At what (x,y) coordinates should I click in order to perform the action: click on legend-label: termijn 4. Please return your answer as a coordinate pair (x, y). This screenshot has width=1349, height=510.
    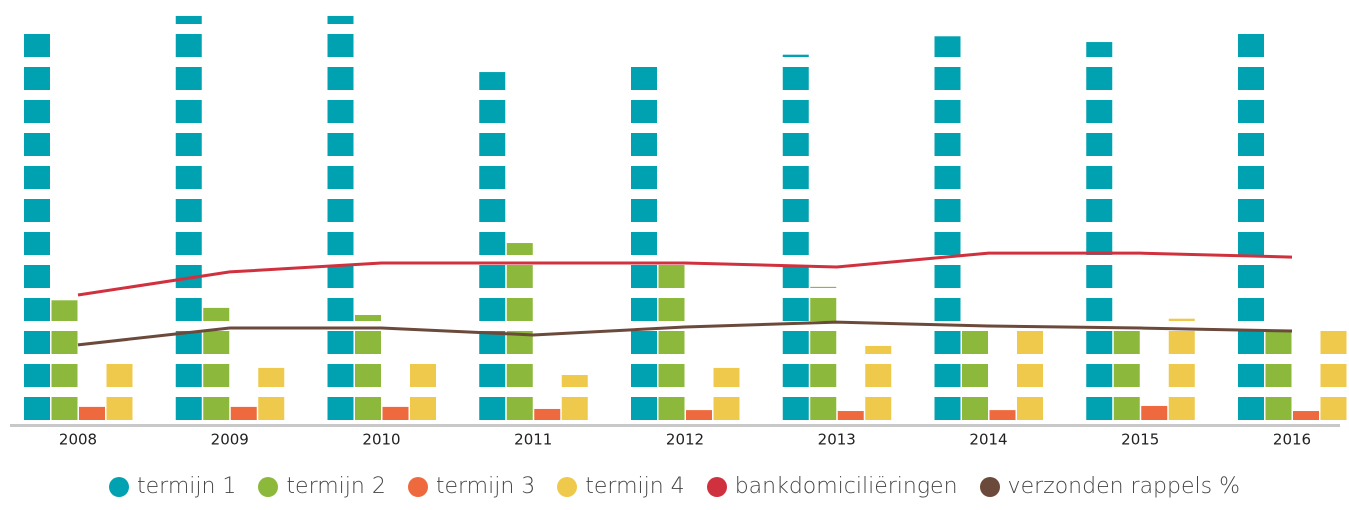
    Looking at the image, I should click on (635, 486).